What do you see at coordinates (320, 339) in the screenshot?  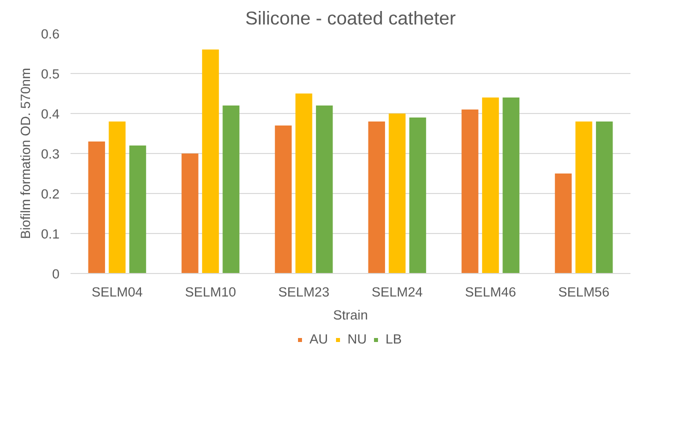 I see `legend-label: AU` at bounding box center [320, 339].